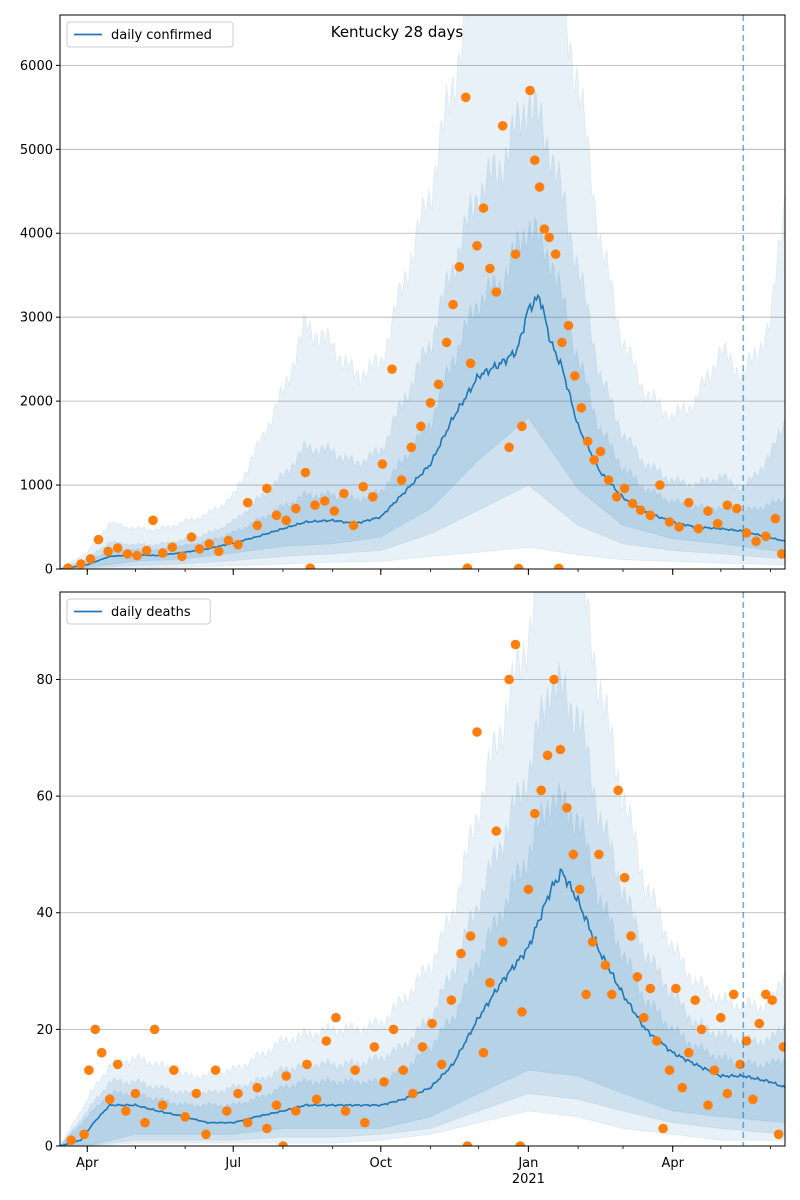 The height and width of the screenshot is (1200, 800). I want to click on x-year-label: 2021, so click(528, 1179).